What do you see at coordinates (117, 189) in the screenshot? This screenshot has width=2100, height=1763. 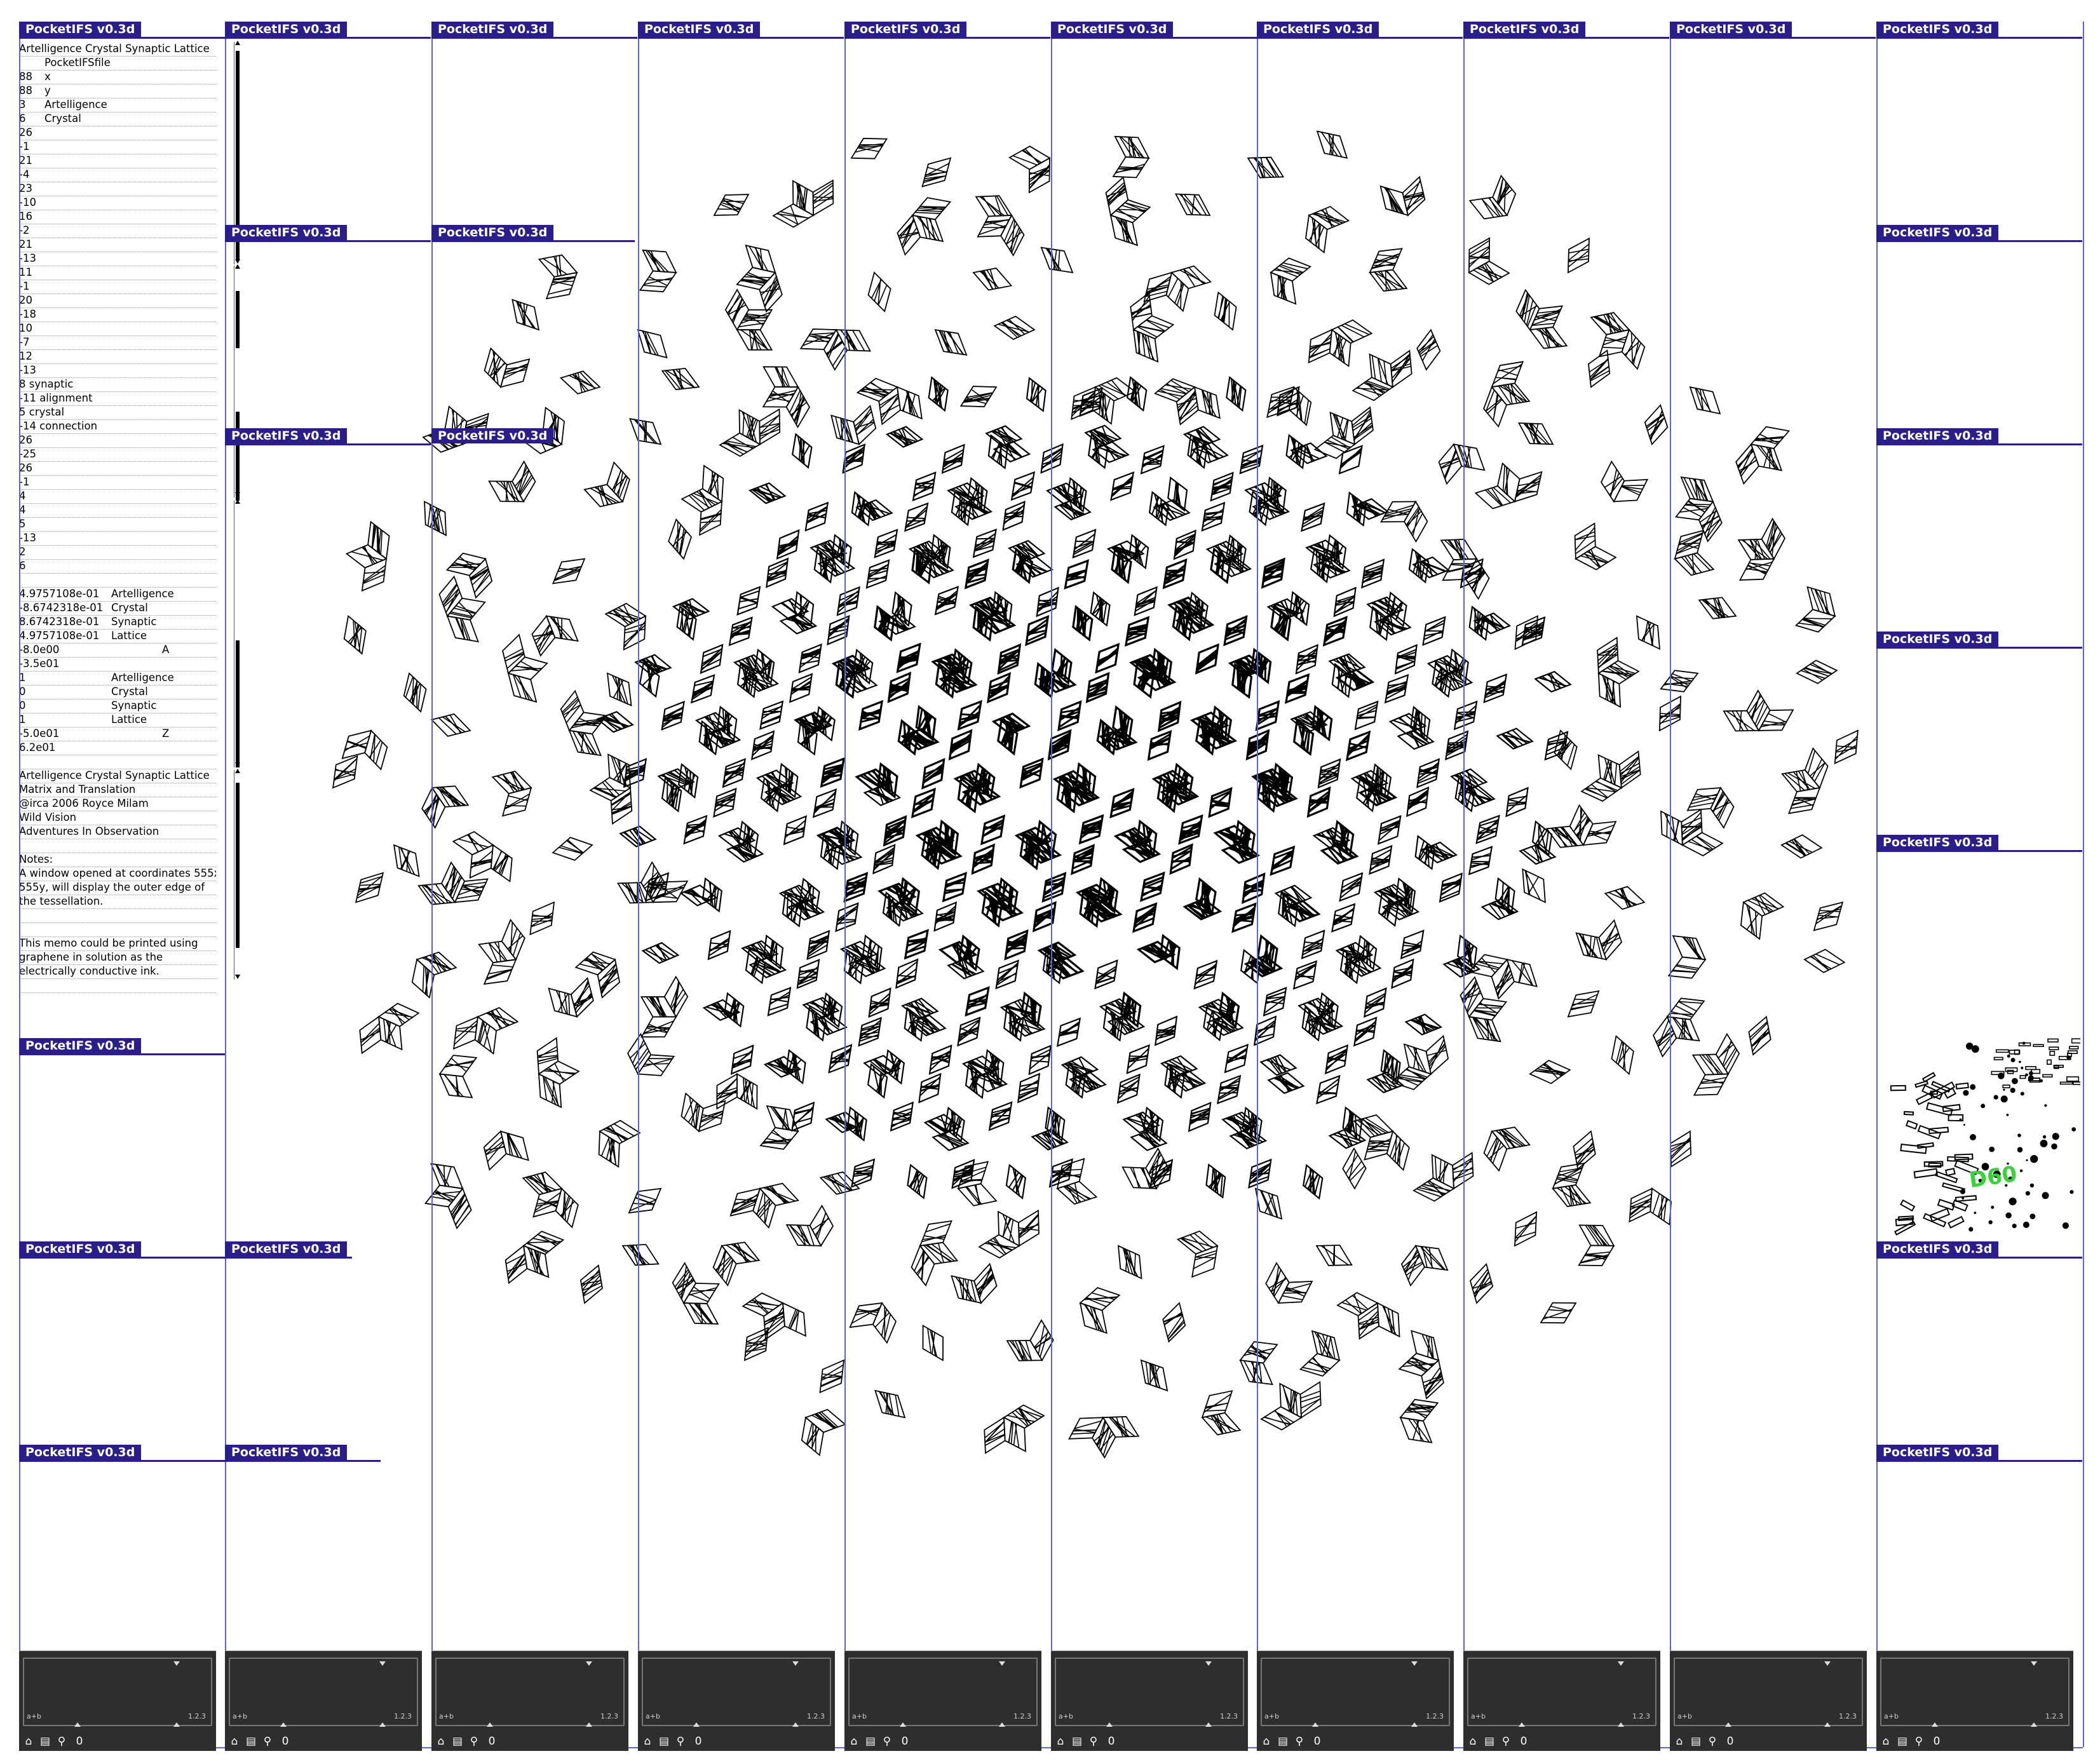 I see `memo-line: 23` at bounding box center [117, 189].